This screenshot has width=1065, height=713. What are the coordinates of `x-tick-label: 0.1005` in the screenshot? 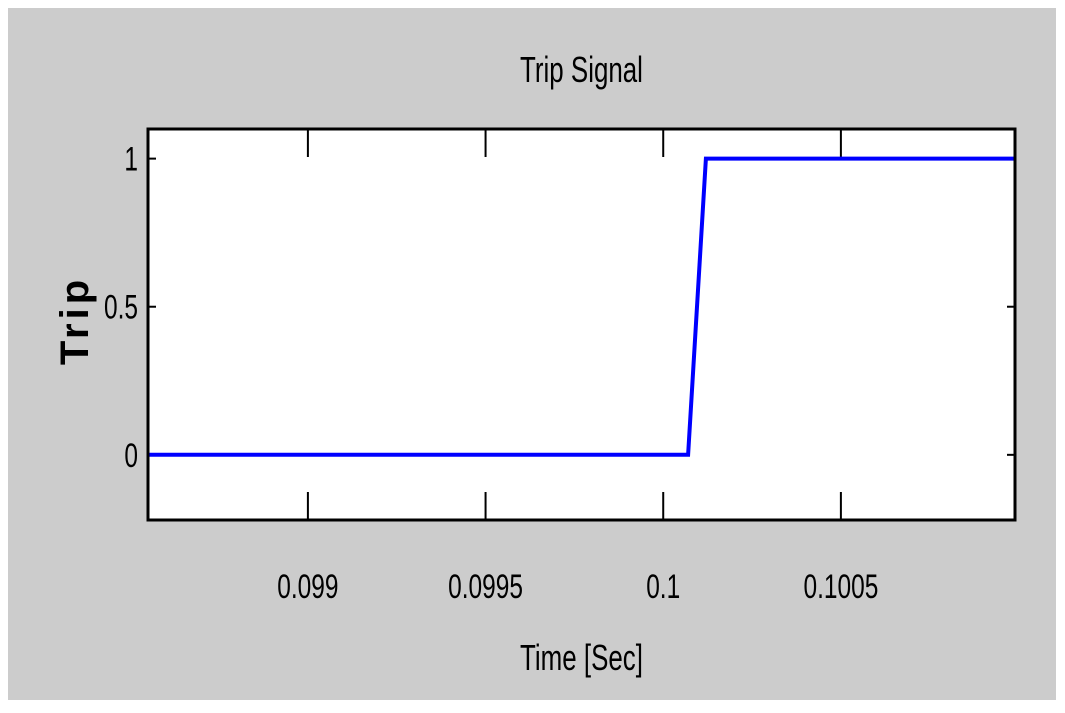 It's located at (840, 587).